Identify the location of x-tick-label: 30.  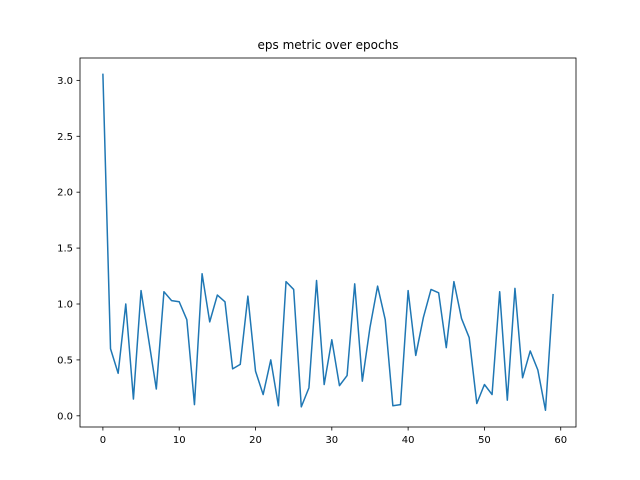
(331, 440).